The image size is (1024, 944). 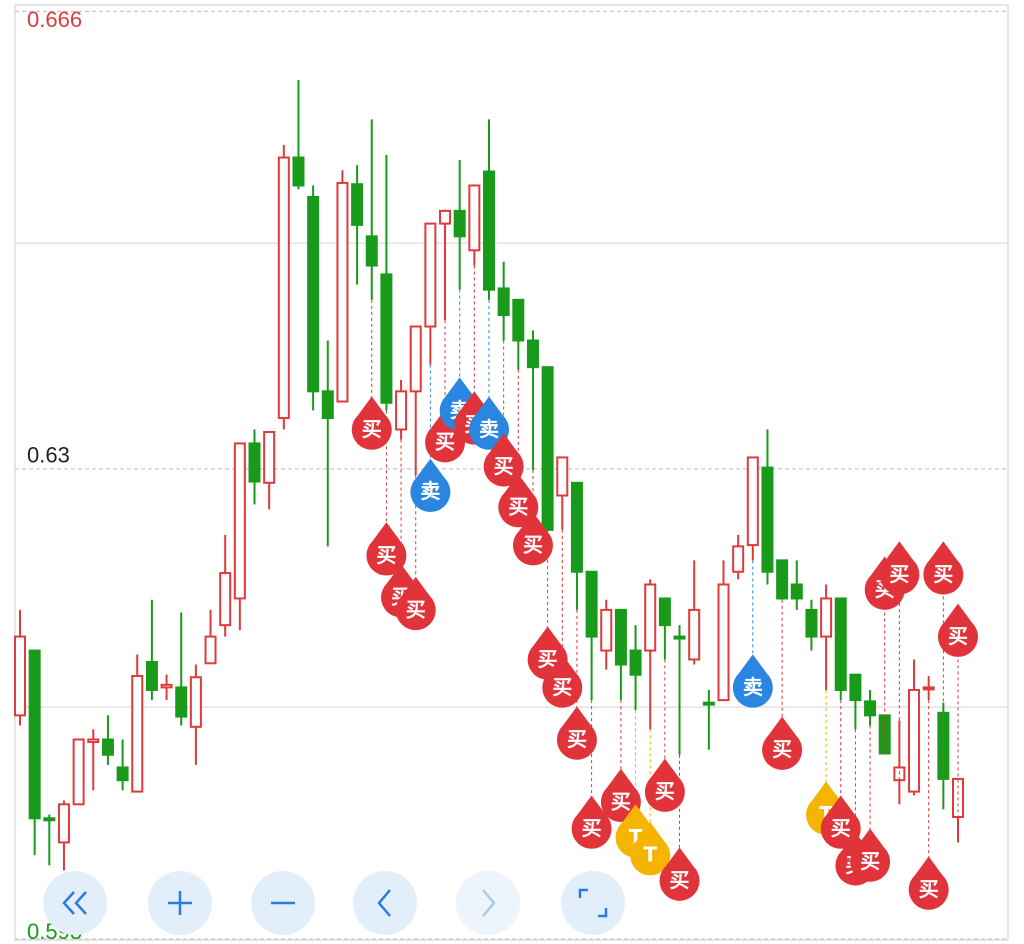 What do you see at coordinates (283, 903) in the screenshot?
I see `zoom-out-button` at bounding box center [283, 903].